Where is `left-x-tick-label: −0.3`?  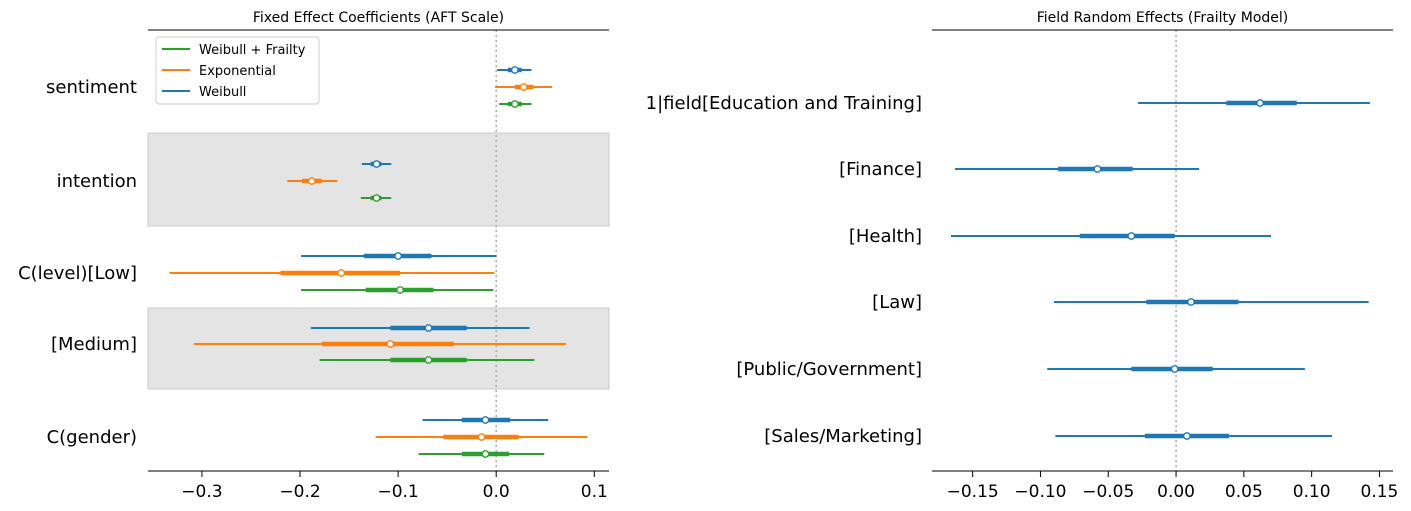
left-x-tick-label: −0.3 is located at coordinates (201, 492).